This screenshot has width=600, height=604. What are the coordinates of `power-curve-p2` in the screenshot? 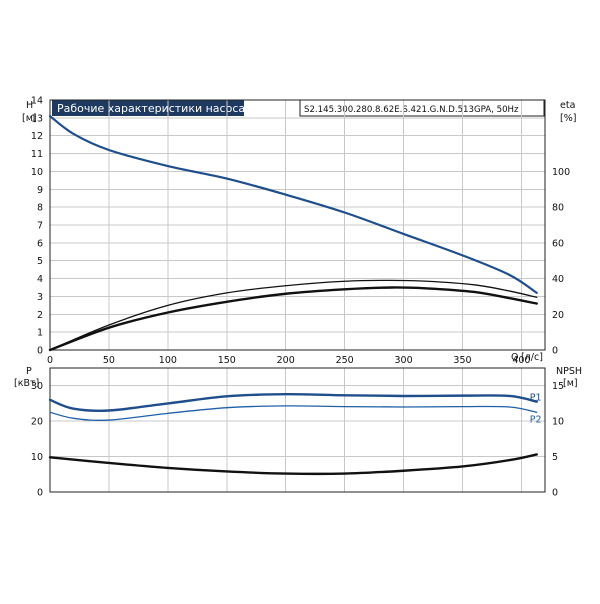 It's located at (293, 413).